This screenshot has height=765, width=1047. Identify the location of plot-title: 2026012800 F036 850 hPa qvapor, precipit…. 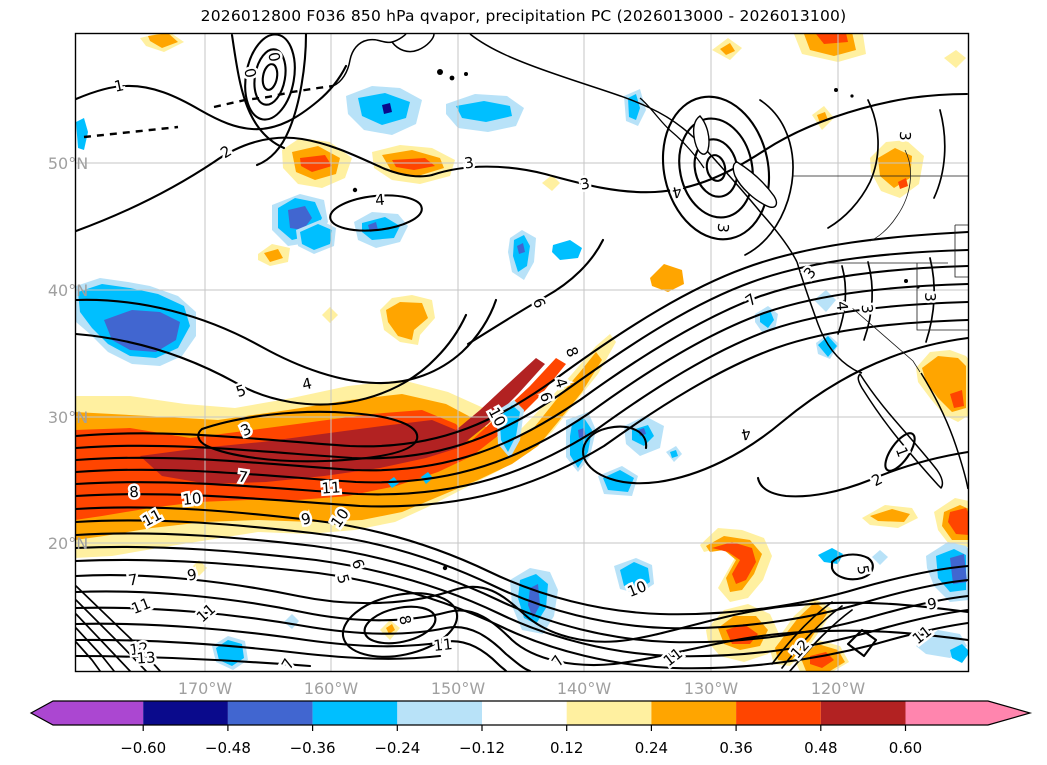
(523, 16).